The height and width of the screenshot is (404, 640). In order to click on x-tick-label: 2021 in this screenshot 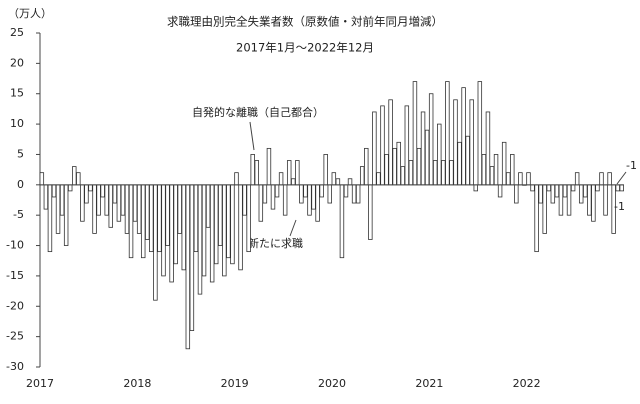, I will do `click(429, 383)`.